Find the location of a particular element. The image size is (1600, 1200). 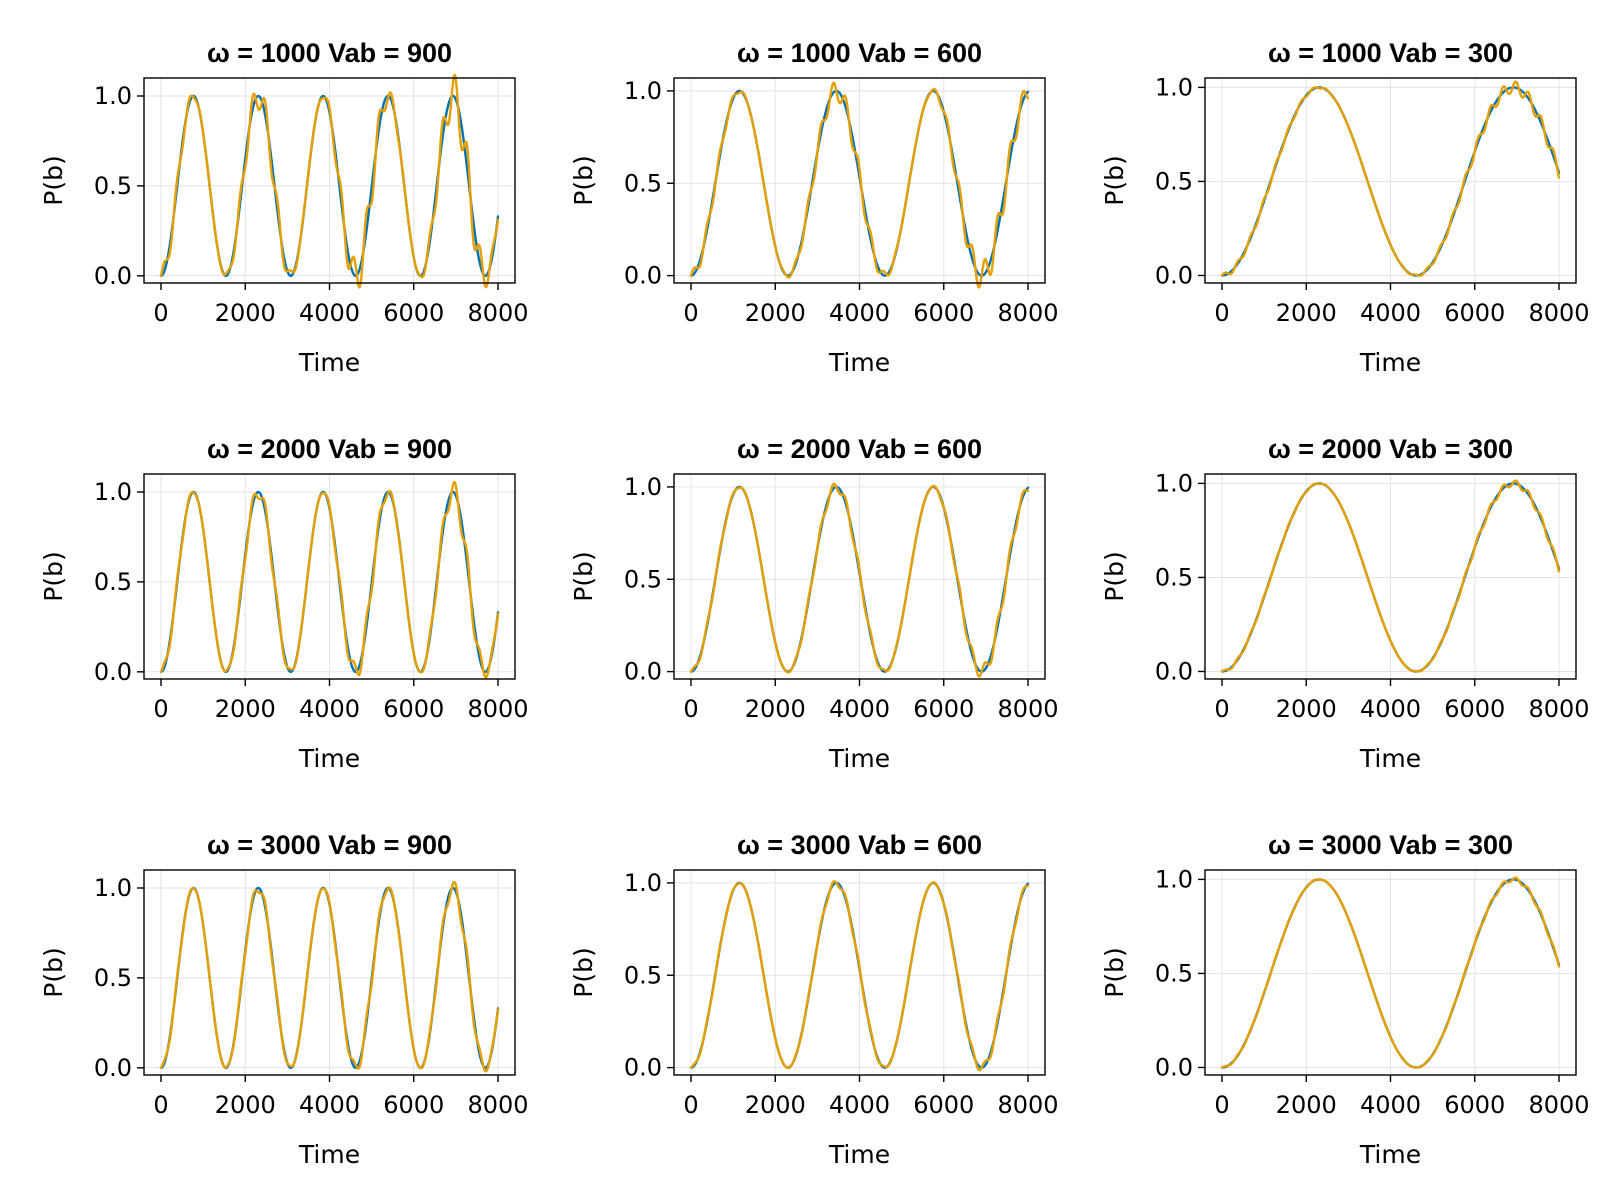

subplot-title: ω = 3000 Vab = 900 is located at coordinates (329, 845).